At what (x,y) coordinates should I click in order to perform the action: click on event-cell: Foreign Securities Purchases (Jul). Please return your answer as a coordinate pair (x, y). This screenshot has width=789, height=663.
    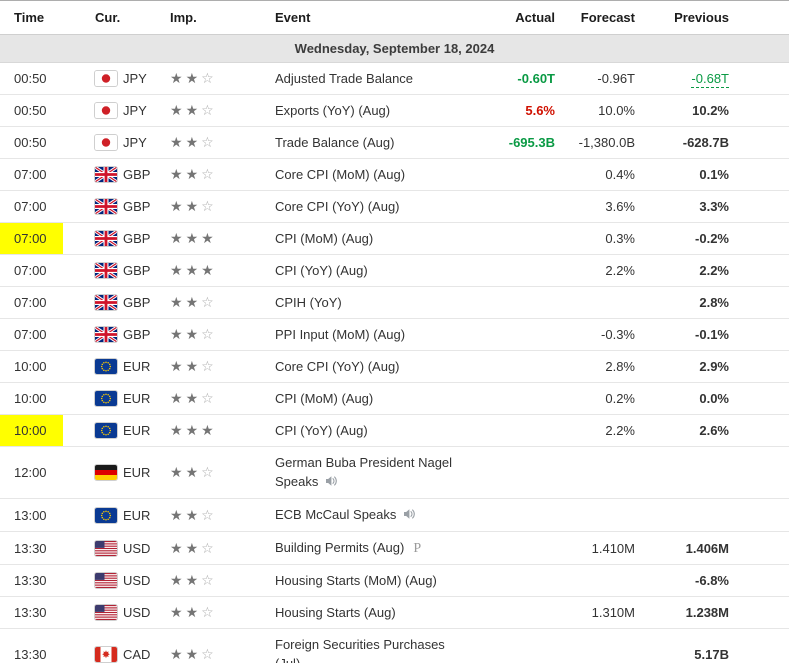
    Looking at the image, I should click on (381, 645).